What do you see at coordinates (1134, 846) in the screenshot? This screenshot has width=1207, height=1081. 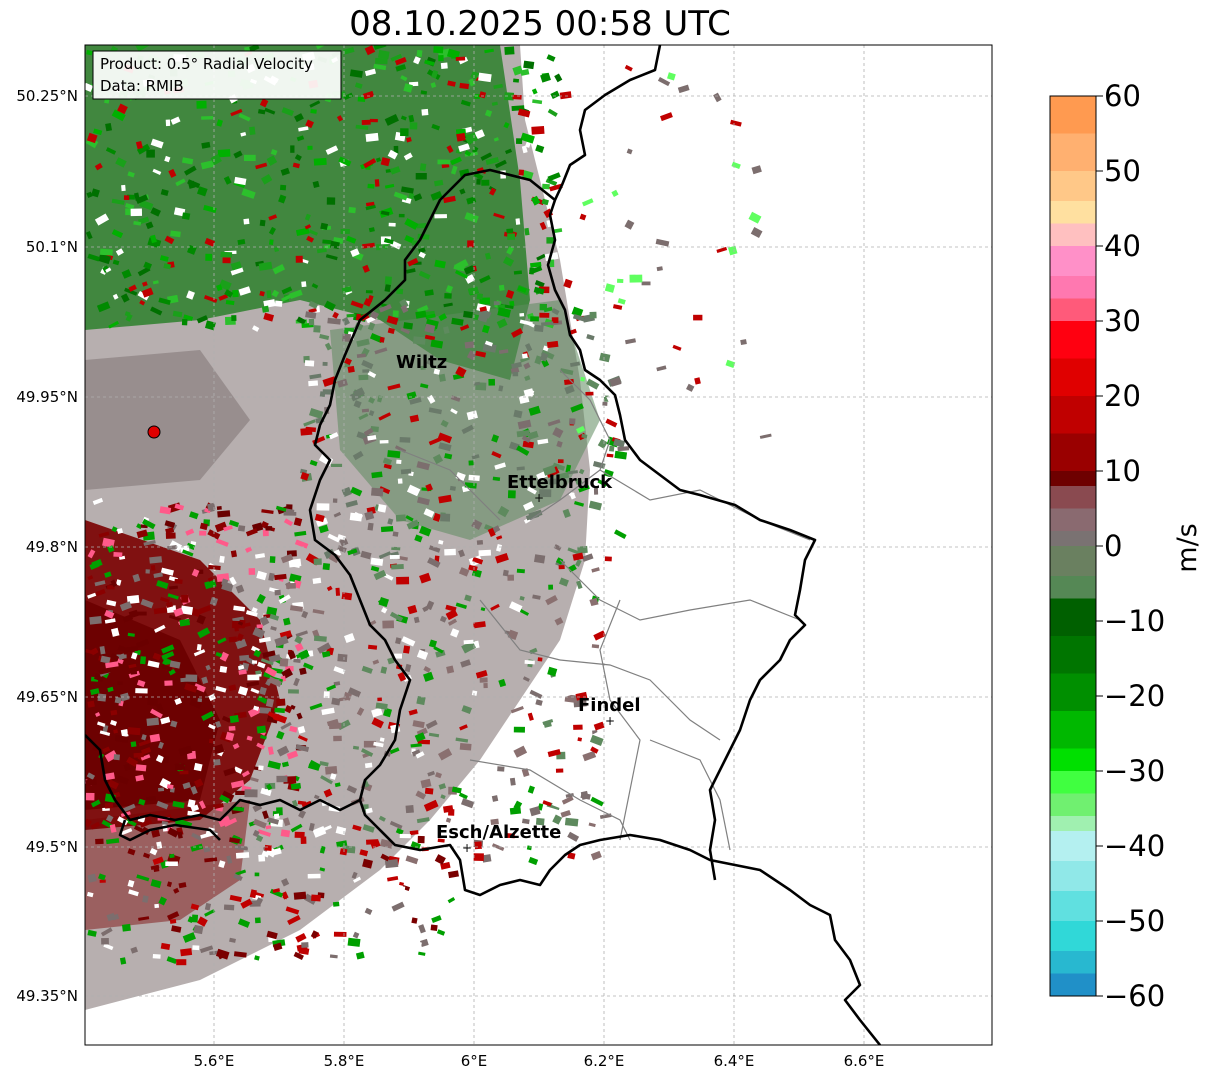 I see `colorbar-tick-label: −40` at bounding box center [1134, 846].